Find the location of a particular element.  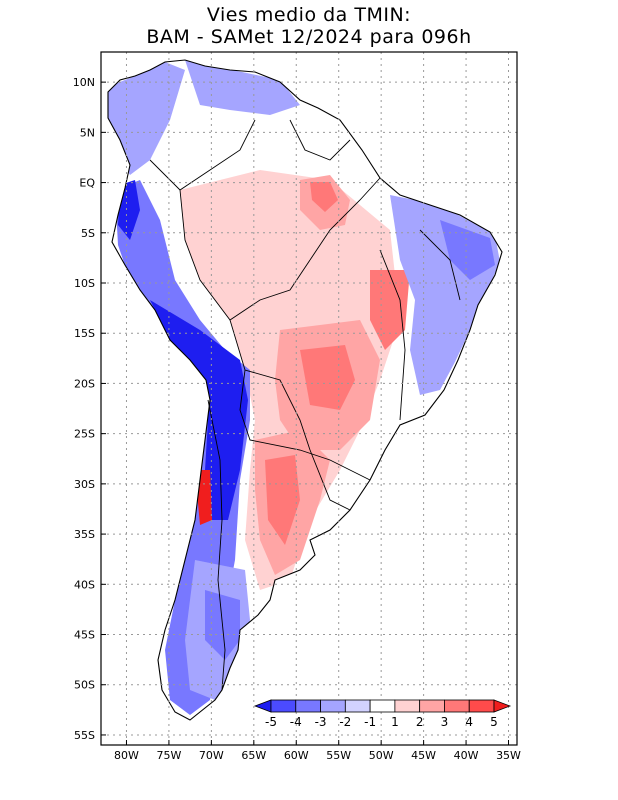

colorbar-label: 1 is located at coordinates (395, 722).